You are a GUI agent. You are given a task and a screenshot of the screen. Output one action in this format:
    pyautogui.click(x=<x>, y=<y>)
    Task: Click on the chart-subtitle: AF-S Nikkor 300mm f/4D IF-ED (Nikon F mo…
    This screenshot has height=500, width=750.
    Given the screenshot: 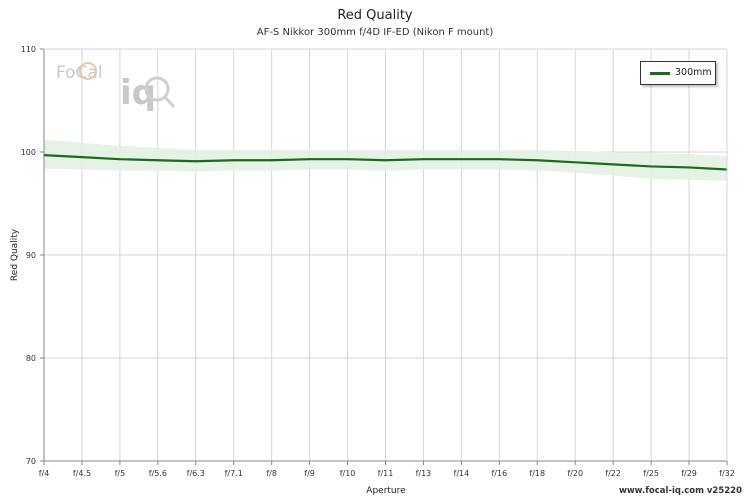 What is the action you would take?
    pyautogui.click(x=375, y=32)
    